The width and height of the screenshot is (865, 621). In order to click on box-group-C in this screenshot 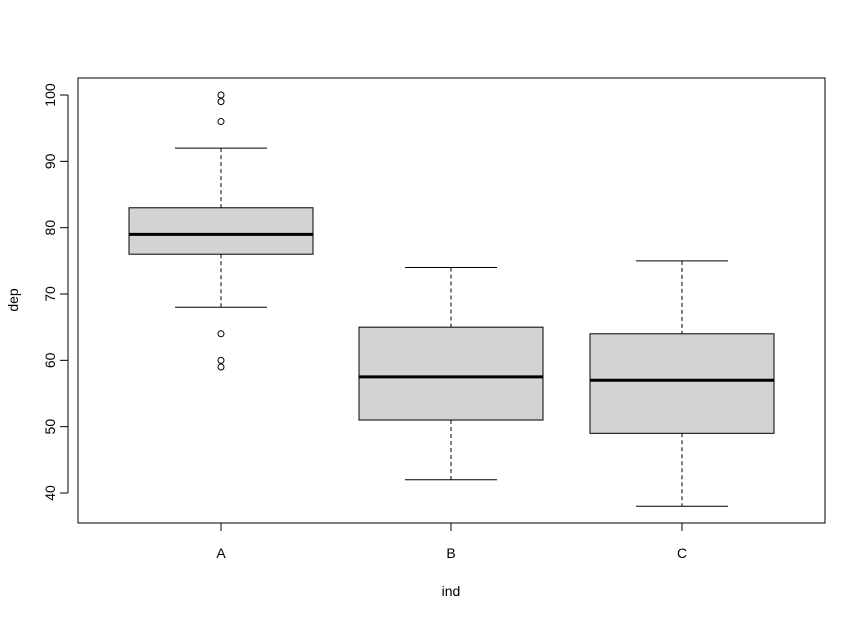, I will do `click(682, 383)`.